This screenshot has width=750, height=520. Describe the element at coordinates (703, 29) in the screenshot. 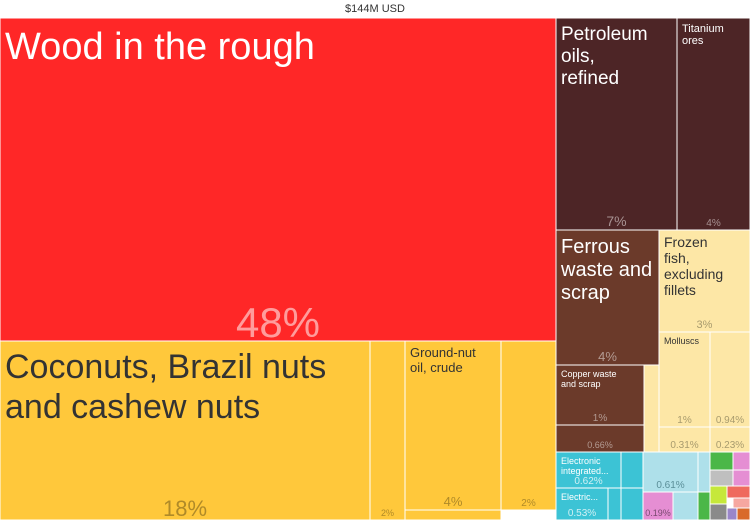

I see `treemap-tile-label: Titanium` at that location.